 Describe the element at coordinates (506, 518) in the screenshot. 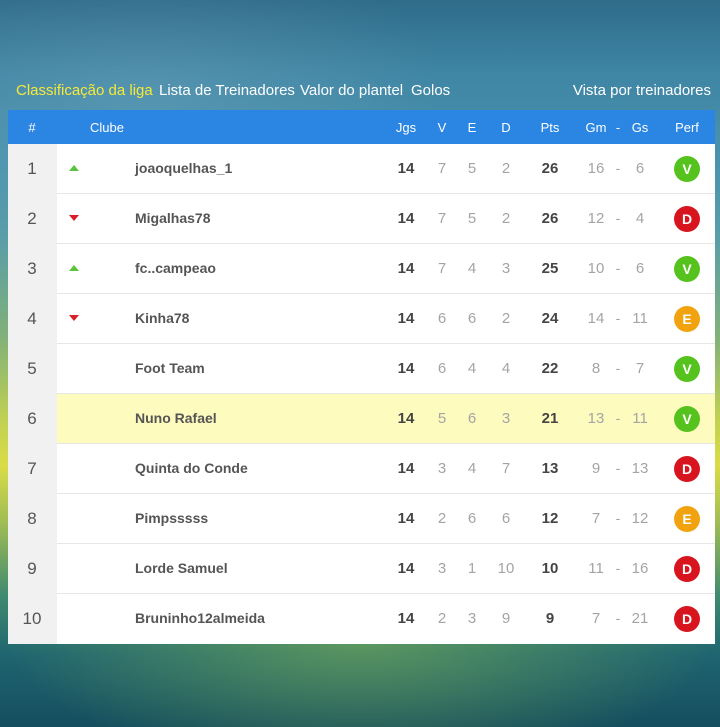

I see `losses: 6` at that location.